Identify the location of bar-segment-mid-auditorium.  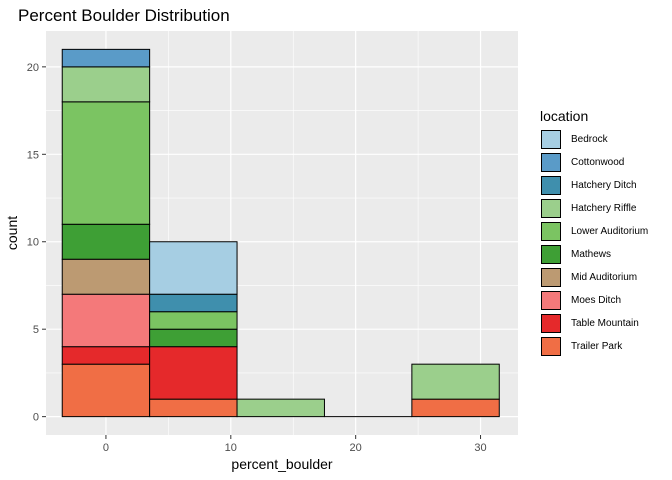
(106, 276).